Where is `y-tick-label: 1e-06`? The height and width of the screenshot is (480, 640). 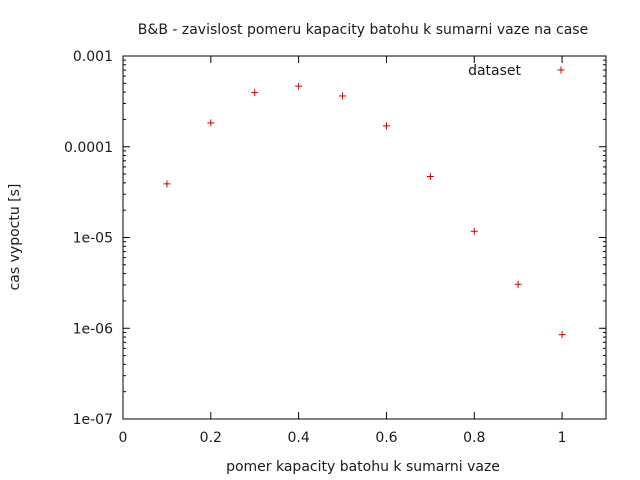
y-tick-label: 1e-06 is located at coordinates (93, 329).